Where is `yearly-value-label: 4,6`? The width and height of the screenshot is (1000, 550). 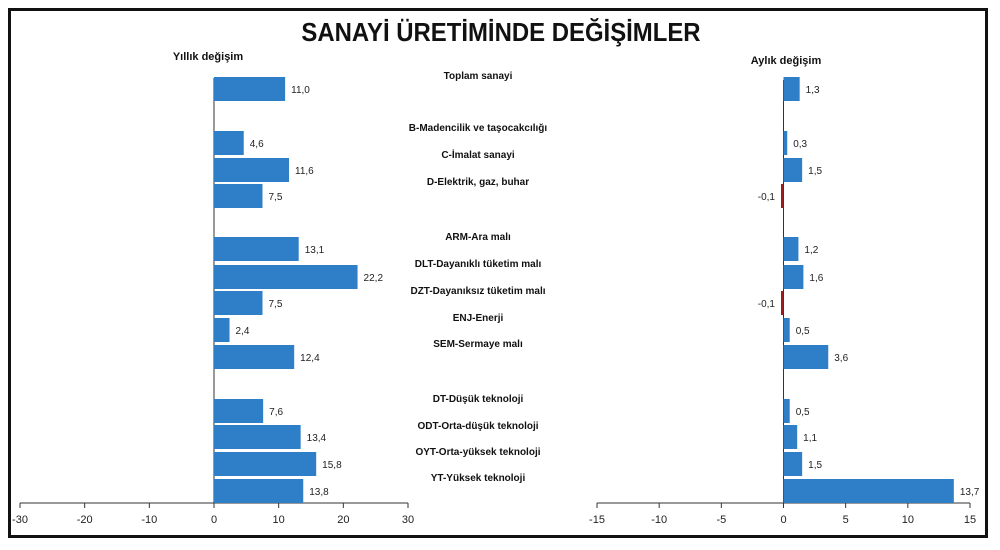 yearly-value-label: 4,6 is located at coordinates (257, 144).